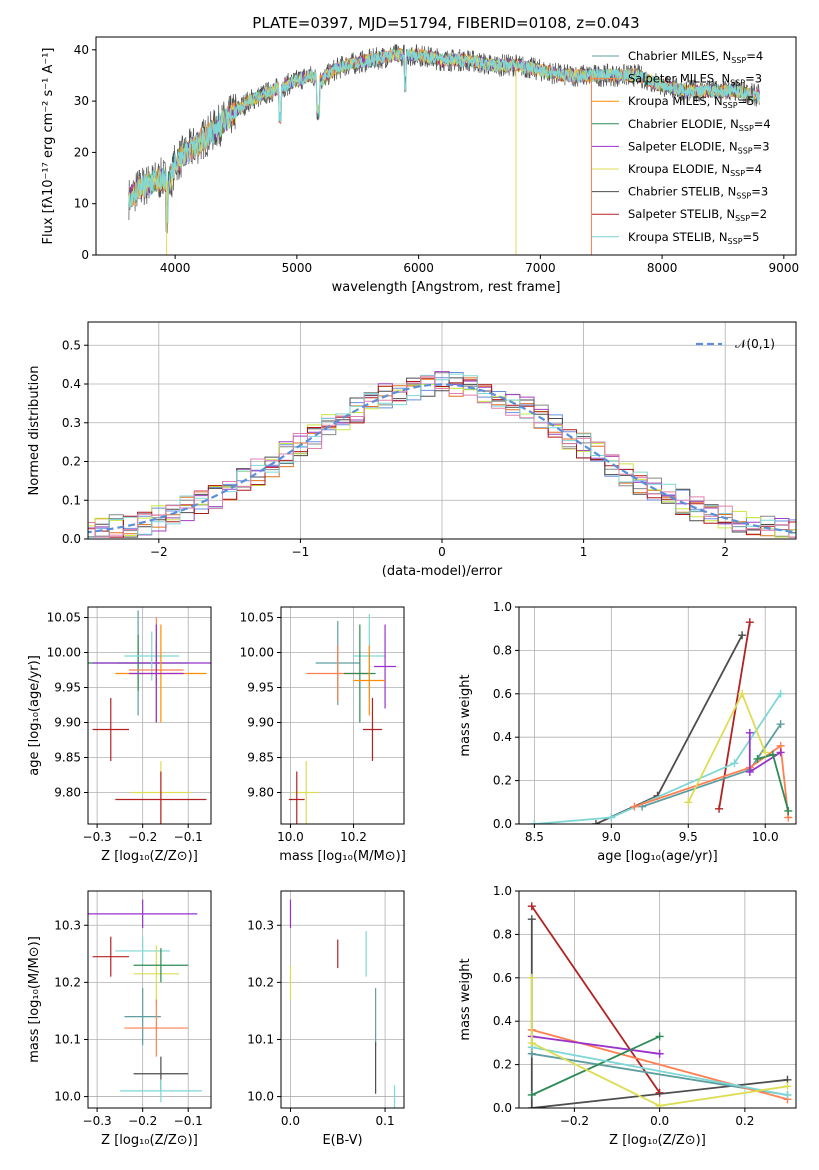  Describe the element at coordinates (418, 268) in the screenshot. I see `x-tick-label: 6000` at that location.